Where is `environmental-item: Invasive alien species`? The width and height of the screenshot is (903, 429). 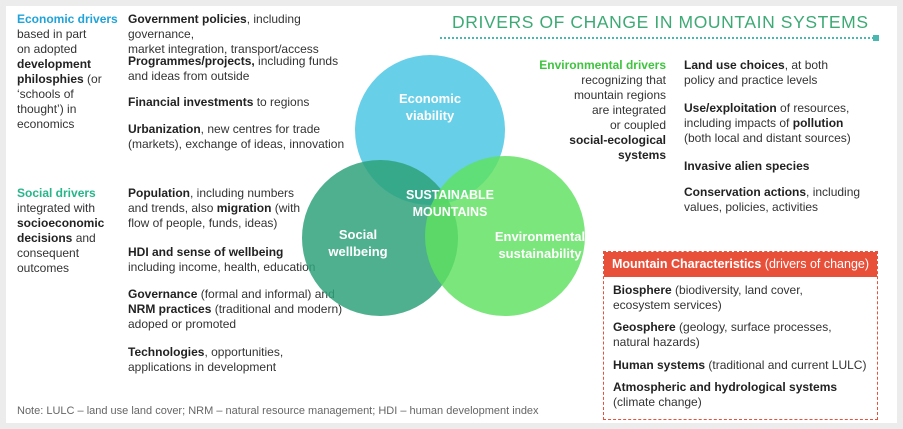 environmental-item: Invasive alien species is located at coordinates (784, 166).